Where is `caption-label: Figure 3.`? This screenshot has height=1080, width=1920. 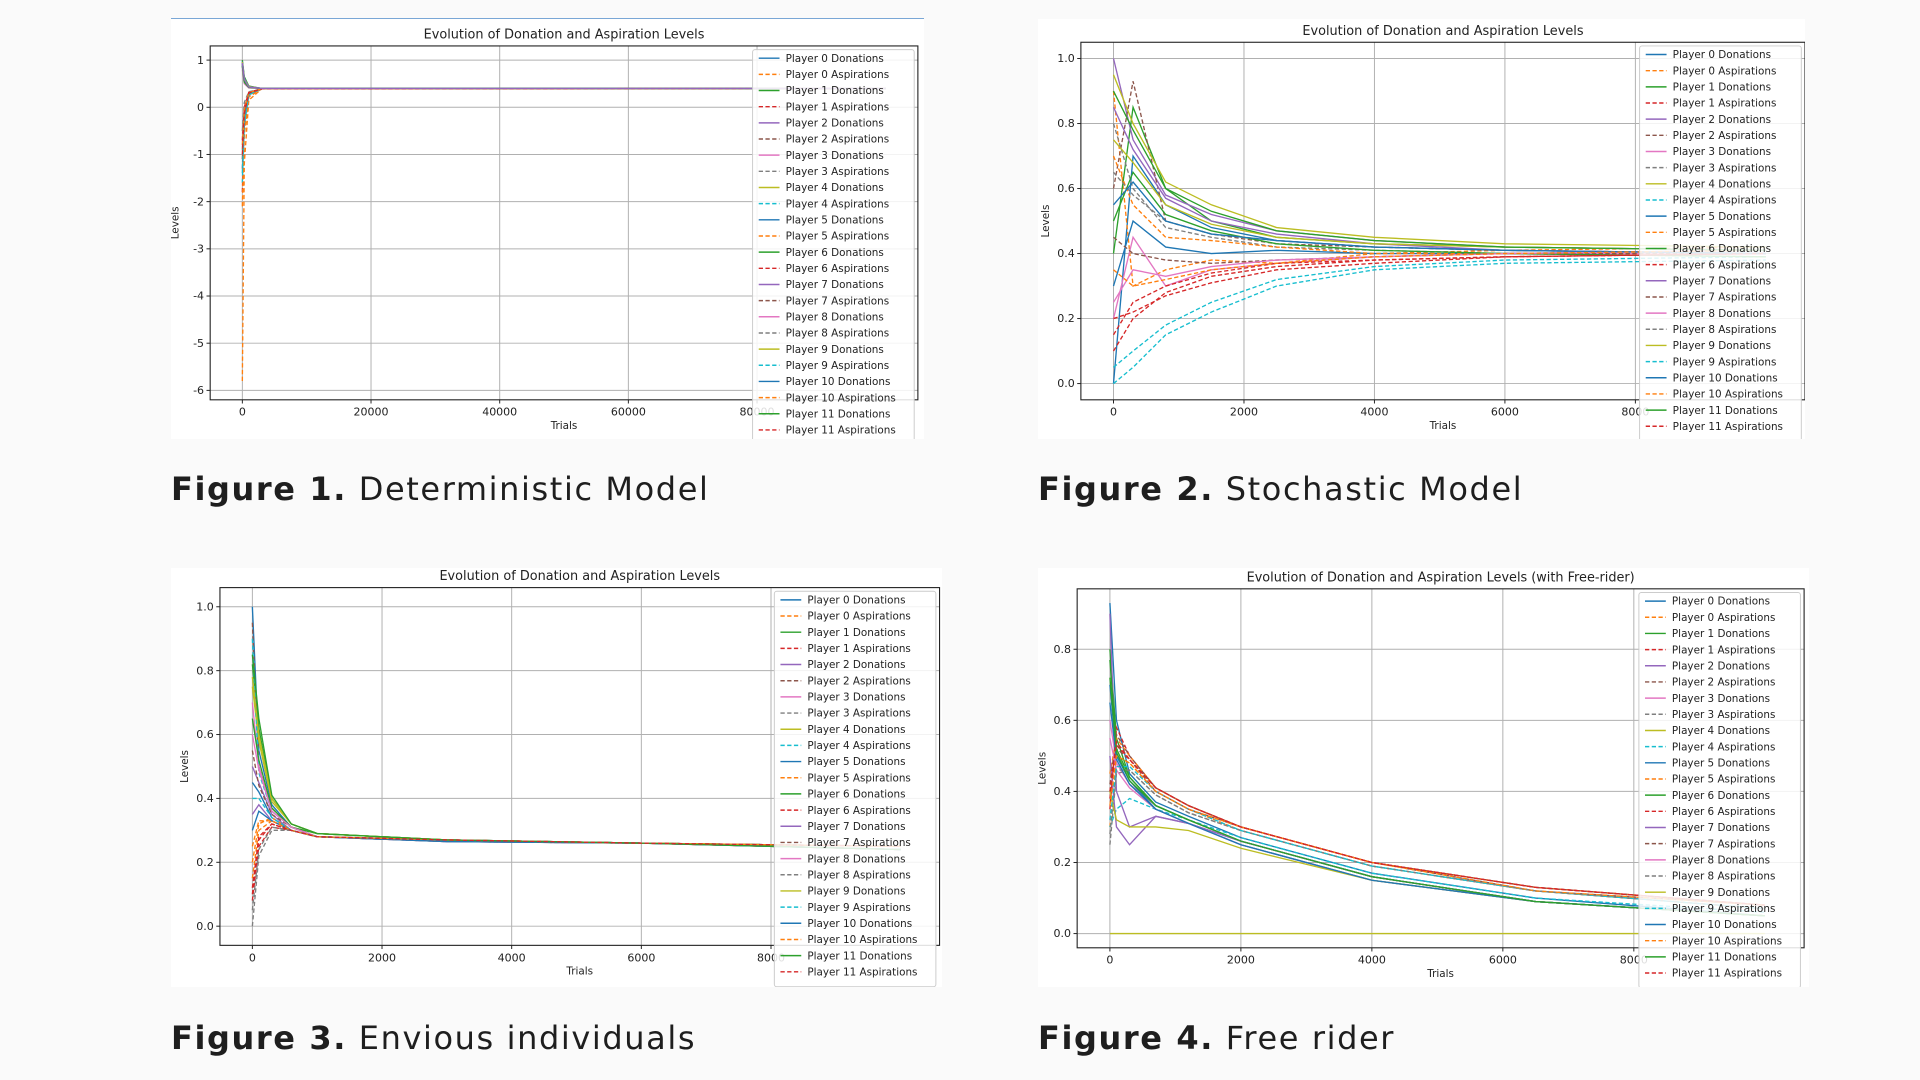
caption-label: Figure 3. is located at coordinates (259, 1038).